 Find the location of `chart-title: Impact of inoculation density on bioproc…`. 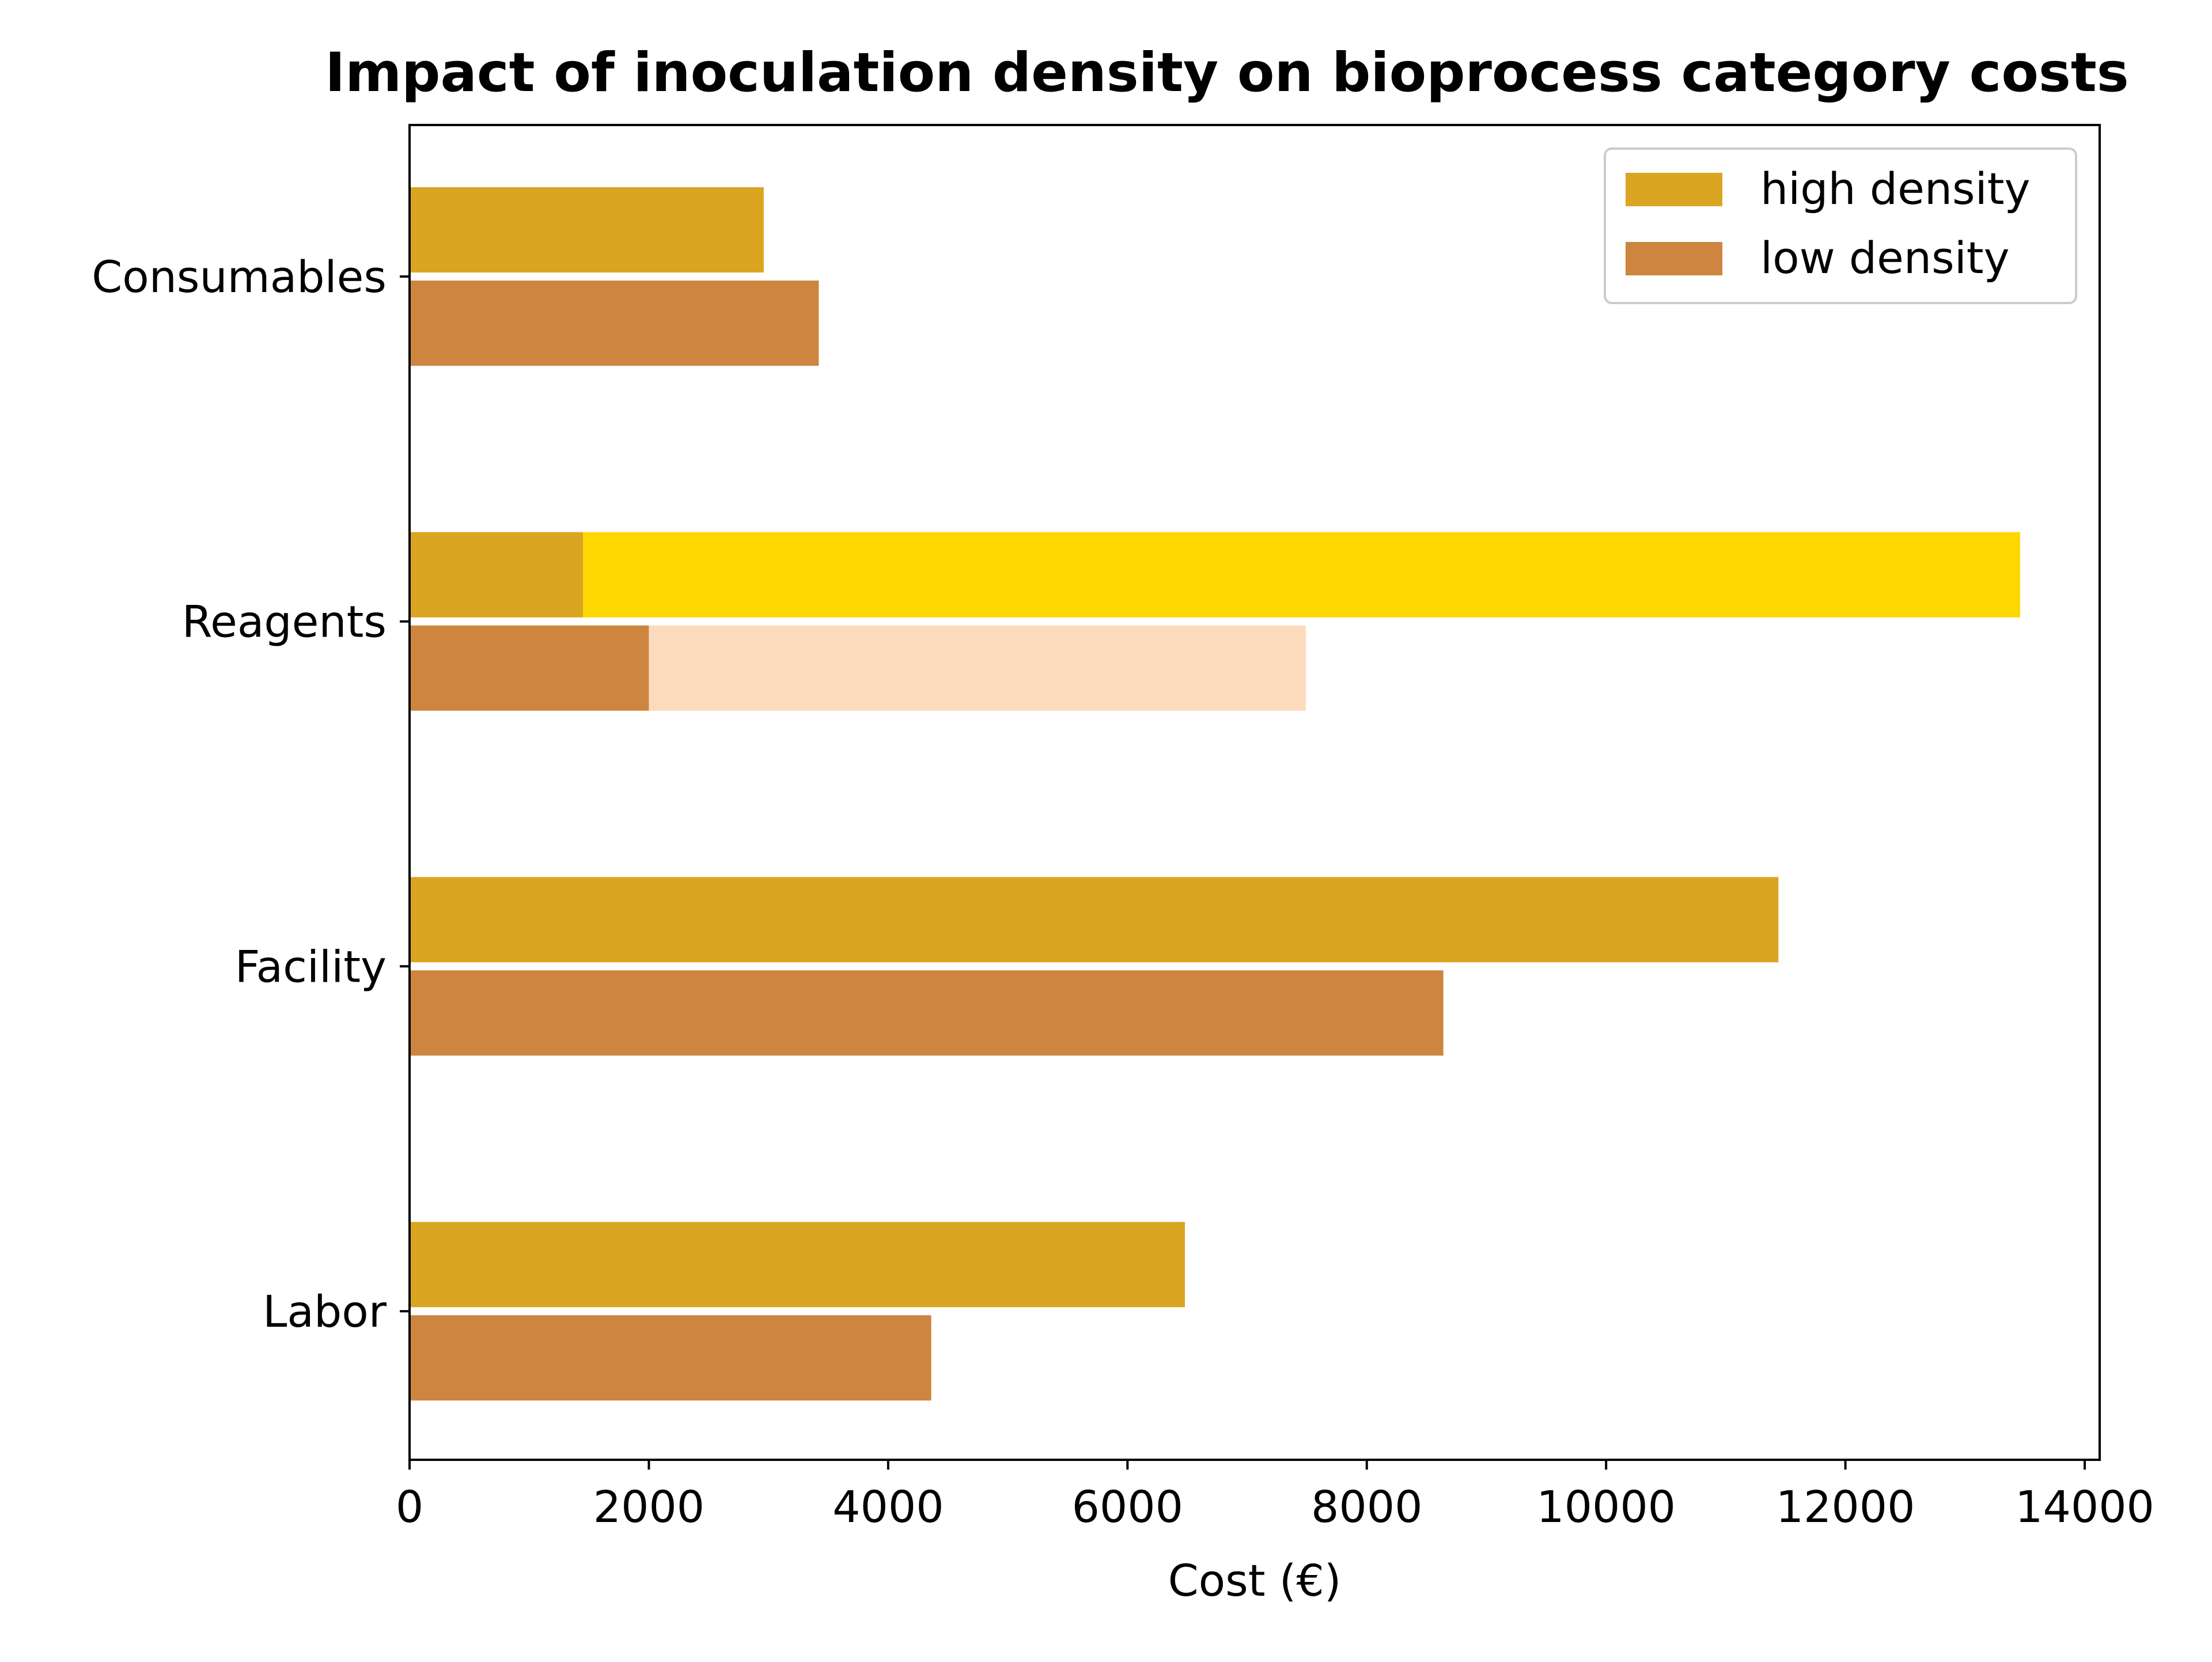

chart-title: Impact of inoculation density on bioproc… is located at coordinates (1227, 72).